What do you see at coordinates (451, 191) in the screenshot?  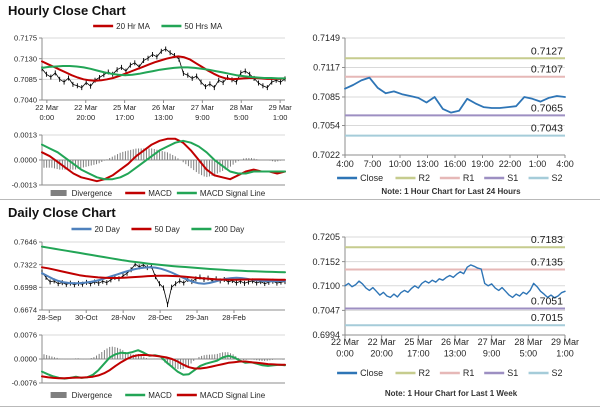 I see `hourly-sr-note: Note: 1 Hour Chart for Last 24 Hours` at bounding box center [451, 191].